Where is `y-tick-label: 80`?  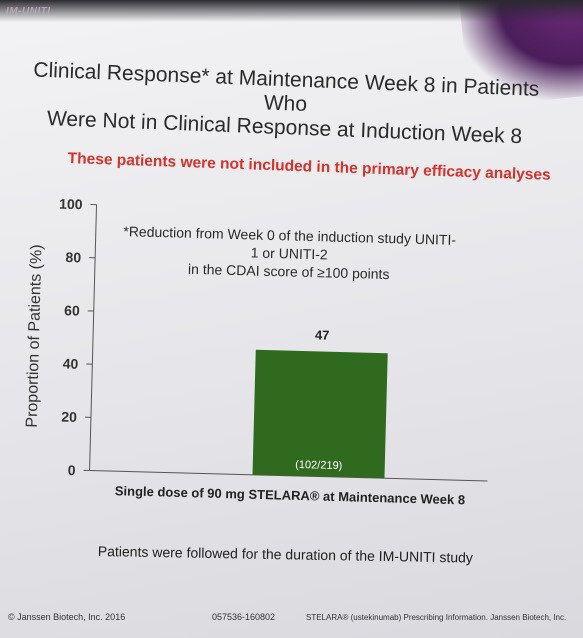 y-tick-label: 80 is located at coordinates (73, 257).